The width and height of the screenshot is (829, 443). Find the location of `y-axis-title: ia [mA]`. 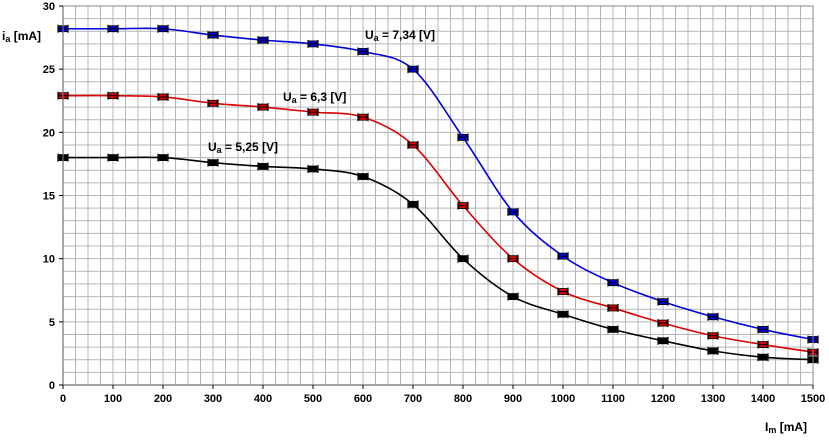

y-axis-title: ia [mA] is located at coordinates (21, 36).